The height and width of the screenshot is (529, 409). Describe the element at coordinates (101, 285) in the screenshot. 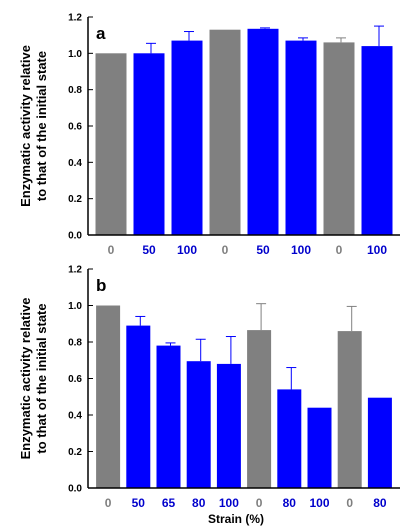

I see `panel-letter: b` at that location.